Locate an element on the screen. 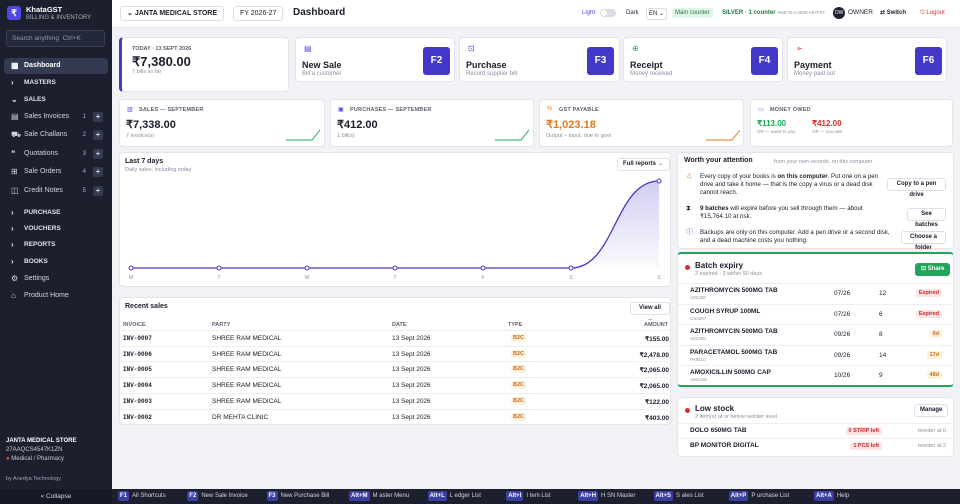  invoice-date: 13 Sept 2026 is located at coordinates (411, 338).